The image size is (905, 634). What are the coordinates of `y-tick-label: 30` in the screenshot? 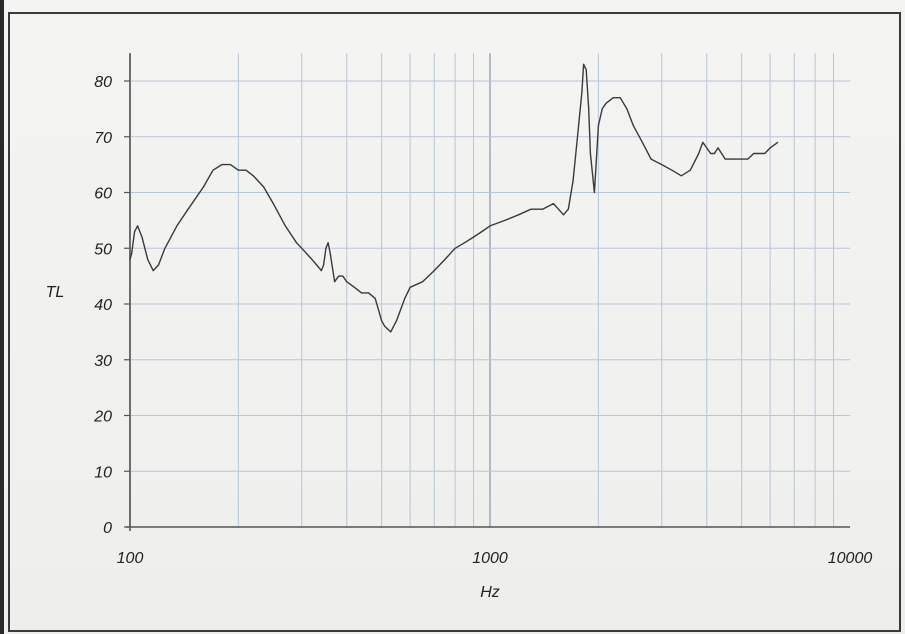 It's located at (103, 361).